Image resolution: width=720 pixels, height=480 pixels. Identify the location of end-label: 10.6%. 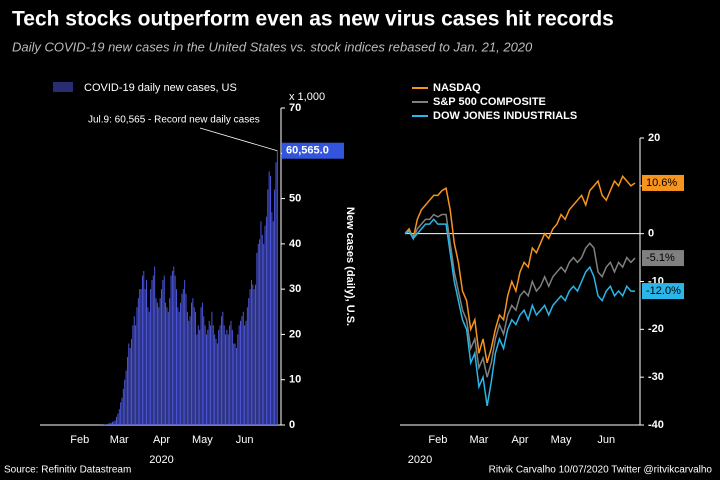
(661, 183).